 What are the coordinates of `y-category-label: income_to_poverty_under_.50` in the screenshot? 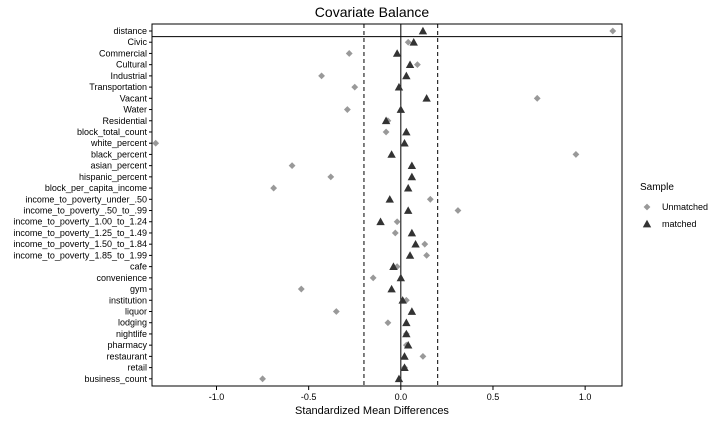 It's located at (86, 199).